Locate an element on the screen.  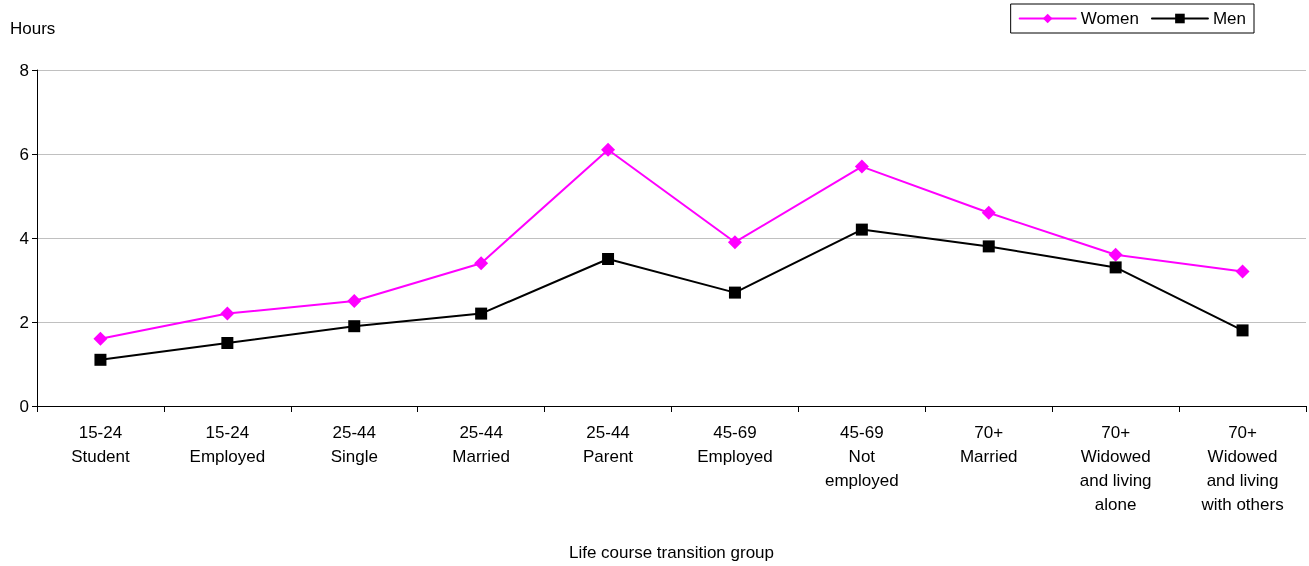
y-tick-label: 2 is located at coordinates (24, 322).